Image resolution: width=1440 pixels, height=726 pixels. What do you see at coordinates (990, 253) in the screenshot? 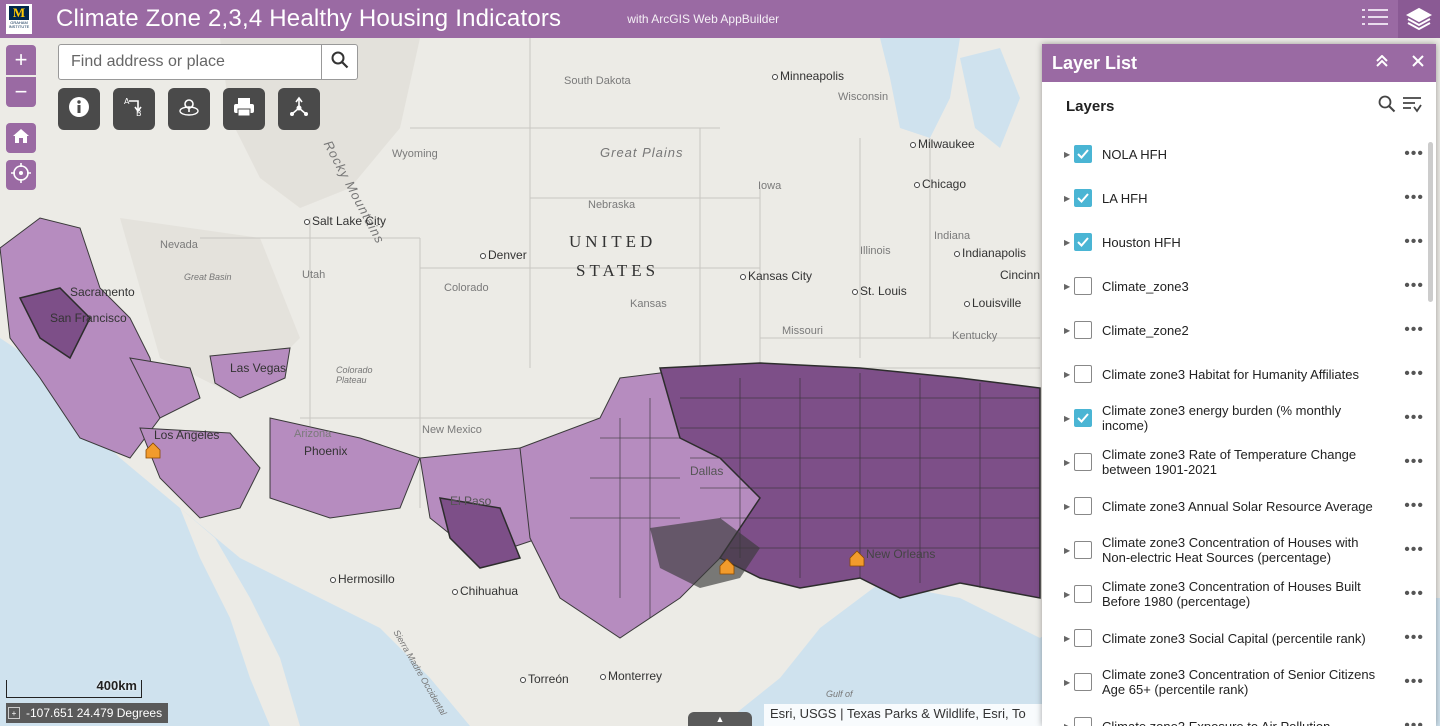
I see `map-label-indianapolis: Indianapolis` at bounding box center [990, 253].